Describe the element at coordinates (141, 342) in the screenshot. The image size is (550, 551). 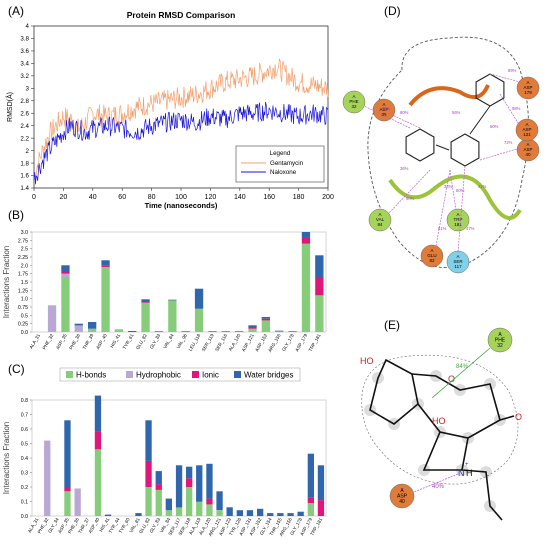
I see `chart-b-xtick-label: GLU_82` at that location.